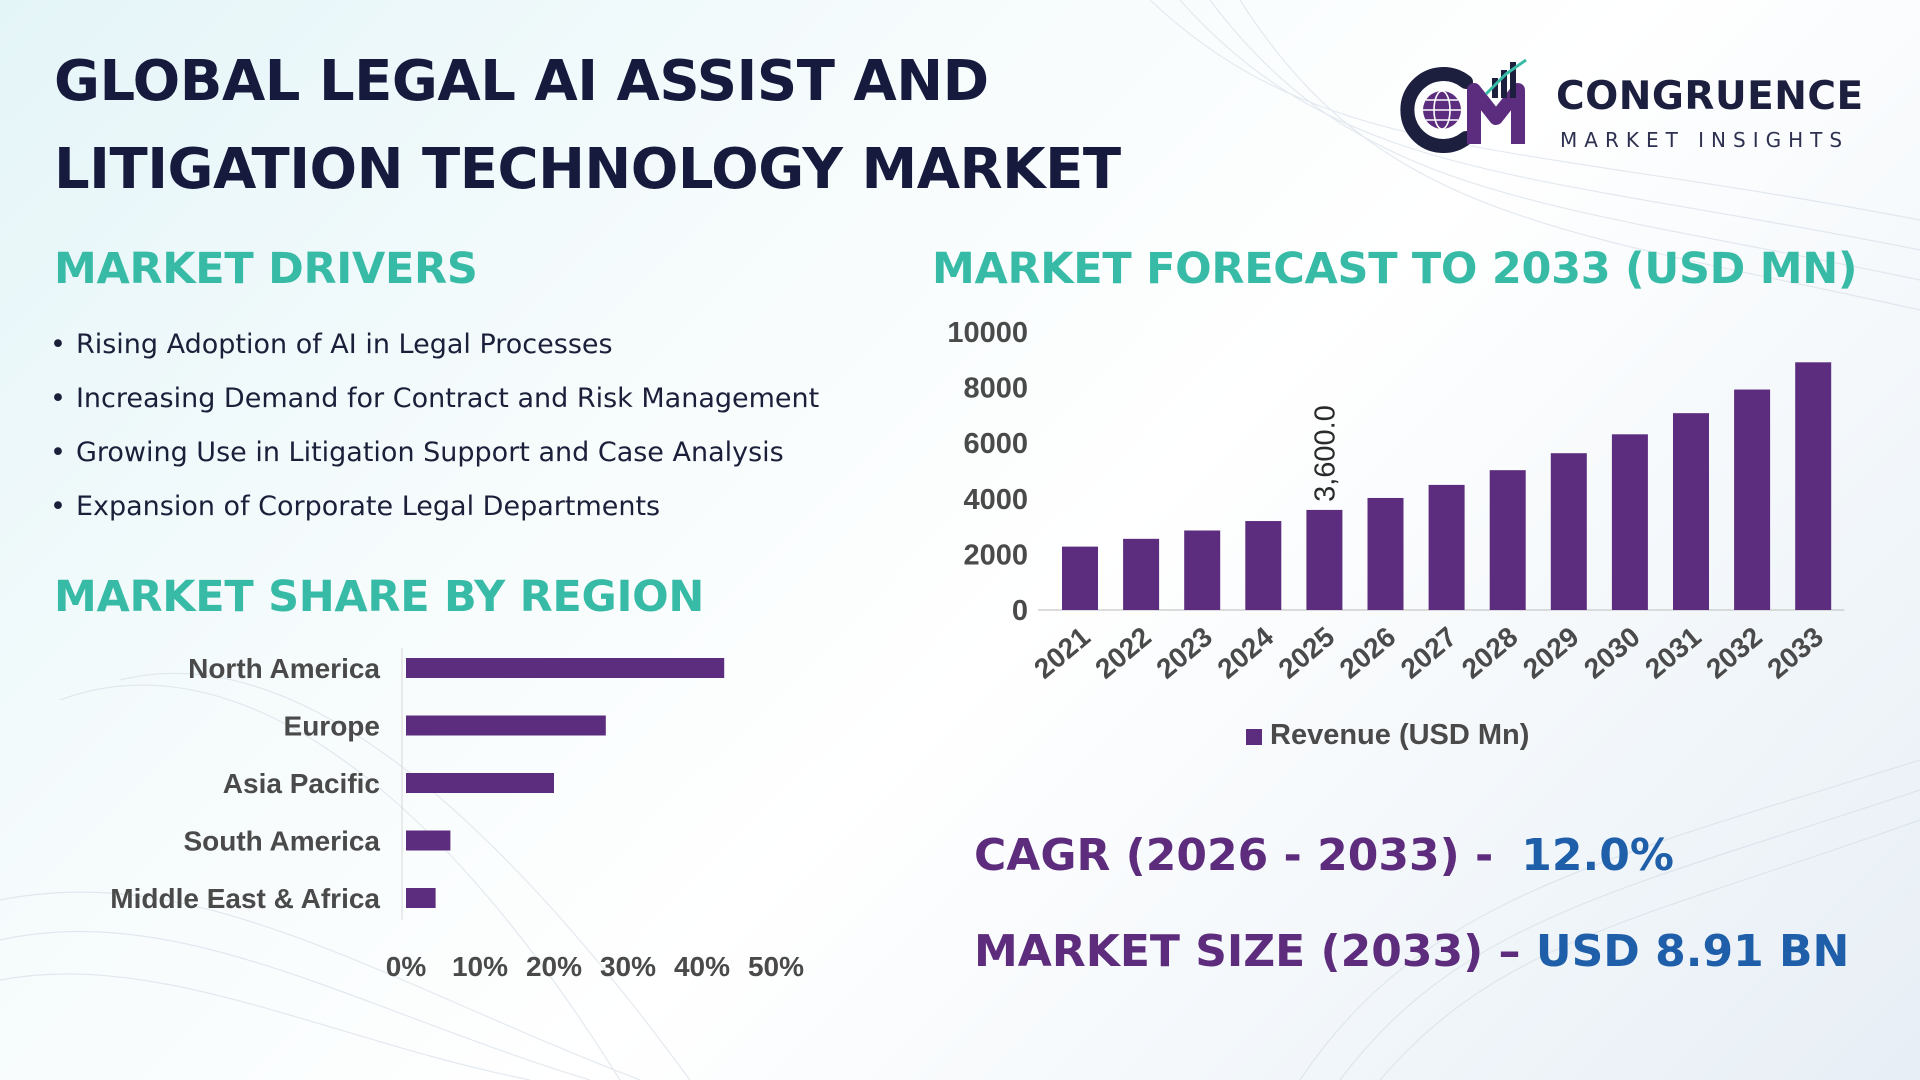 Image resolution: width=1920 pixels, height=1080 pixels. I want to click on market-size-label: MARKET SIZE (2033) –, so click(1247, 951).